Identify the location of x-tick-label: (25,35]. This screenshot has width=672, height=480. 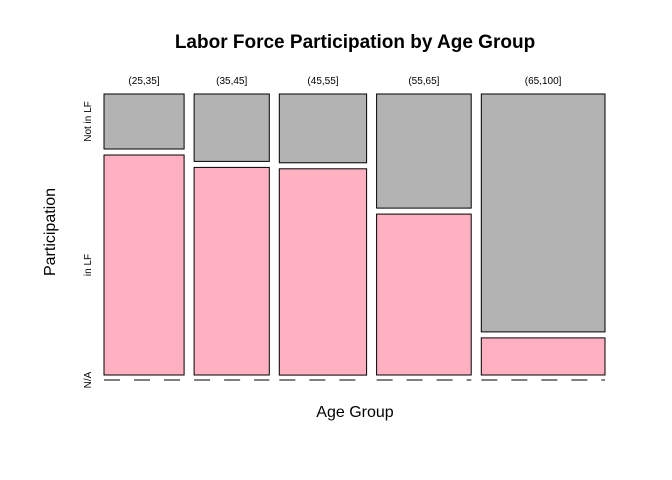
(143, 81).